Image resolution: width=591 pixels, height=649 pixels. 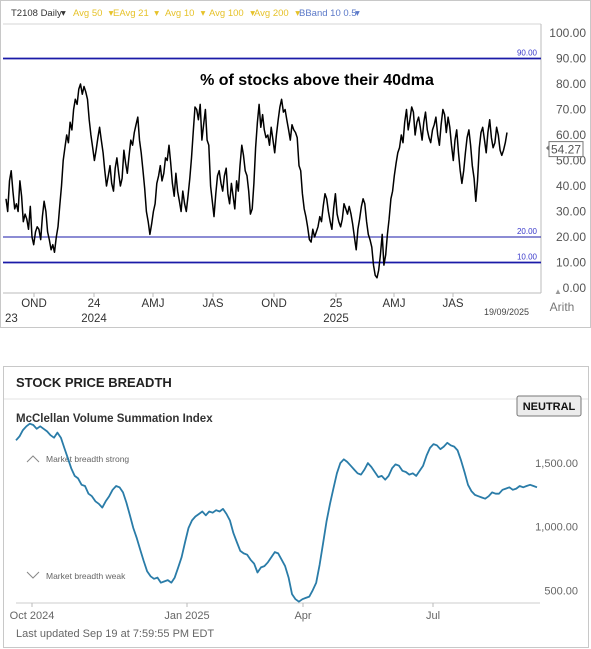 I want to click on x-tick-label: 24, so click(x=94, y=304).